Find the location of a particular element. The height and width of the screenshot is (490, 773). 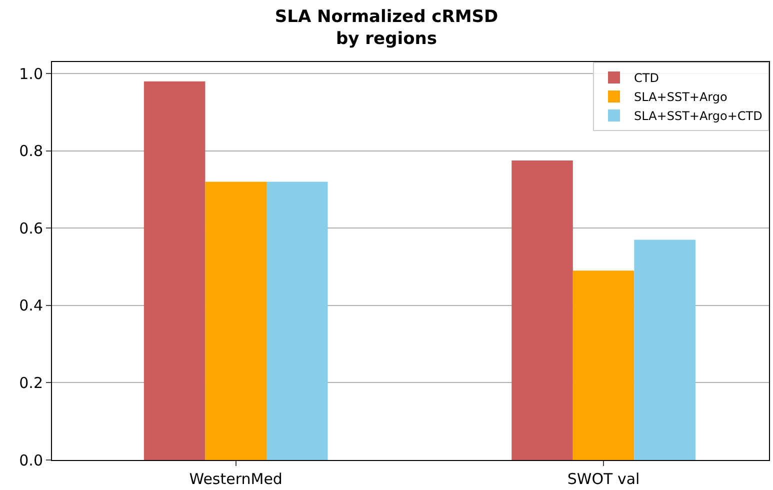

x-tick-label: SWOT val is located at coordinates (603, 479).